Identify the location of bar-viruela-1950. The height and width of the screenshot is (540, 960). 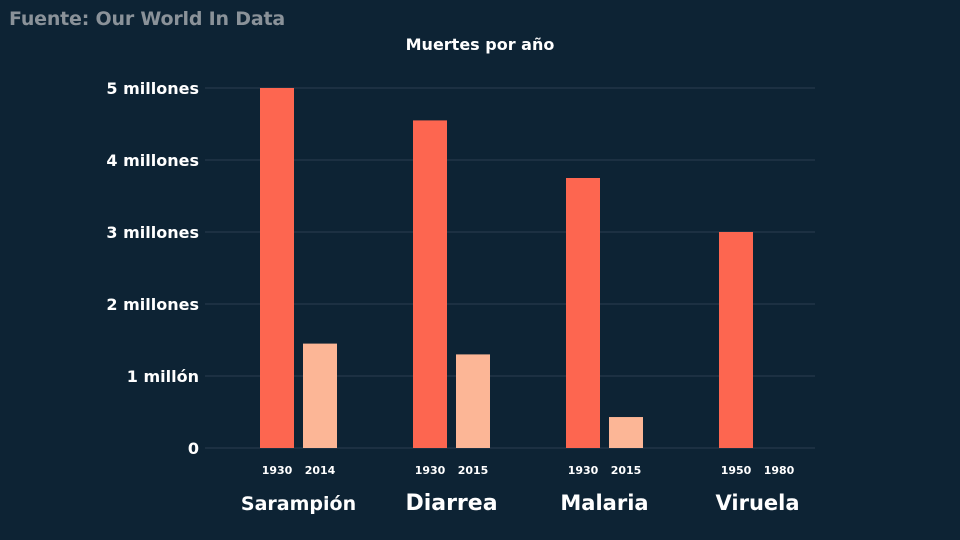
(736, 340).